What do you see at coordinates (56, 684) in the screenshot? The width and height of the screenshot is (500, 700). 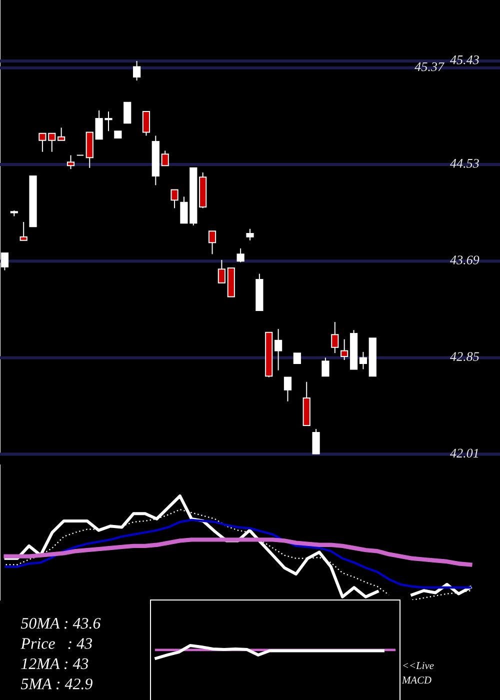 I see `text: 5MA : 42.9` at bounding box center [56, 684].